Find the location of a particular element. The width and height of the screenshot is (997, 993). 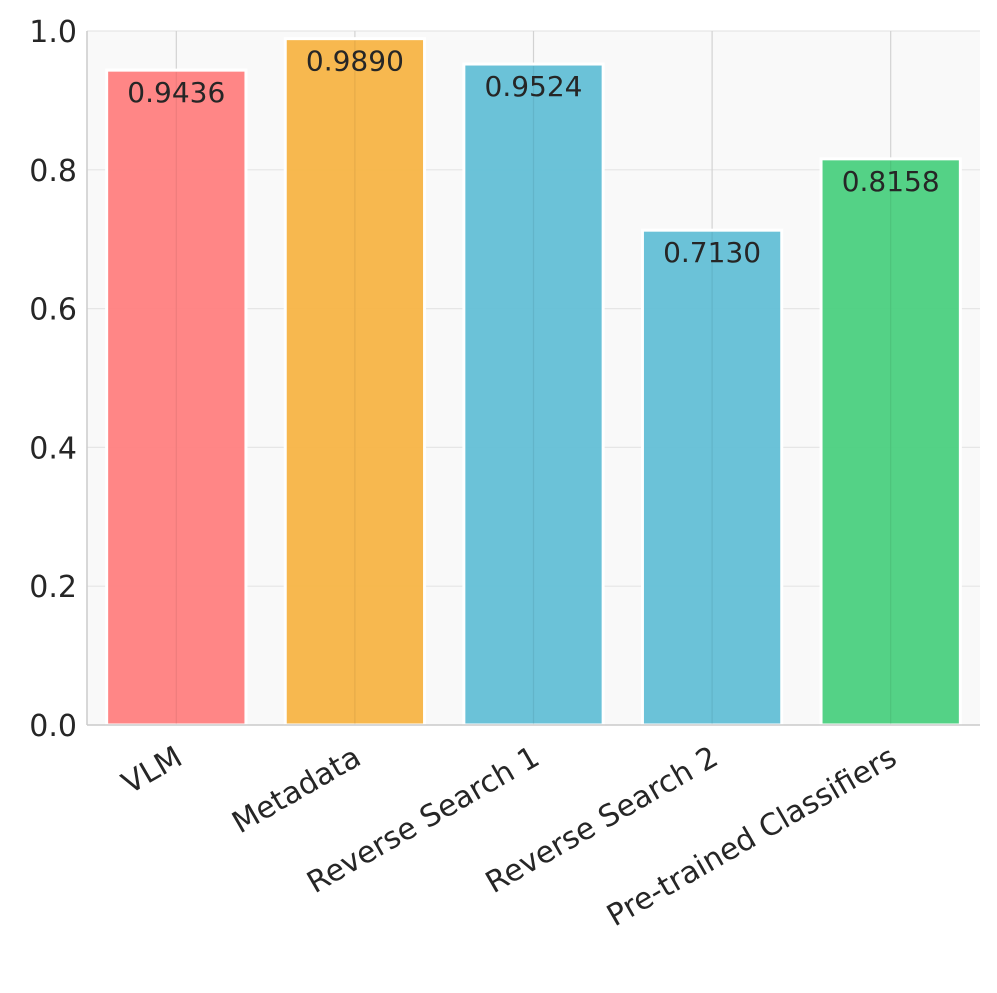

x-tick-label: Metadata is located at coordinates (296, 790).